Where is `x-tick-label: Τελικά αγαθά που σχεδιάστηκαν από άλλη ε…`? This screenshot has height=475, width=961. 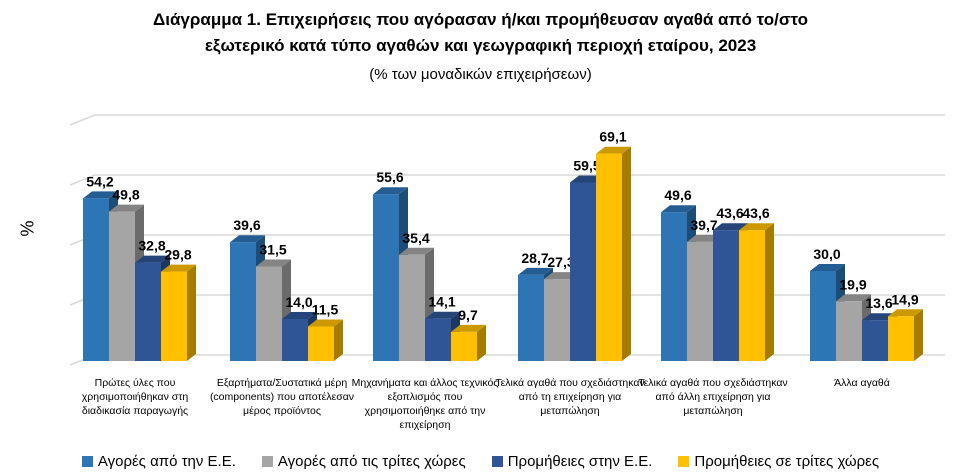 x-tick-label: Τελικά αγαθά που σχεδιάστηκαν από άλλη ε… is located at coordinates (713, 397).